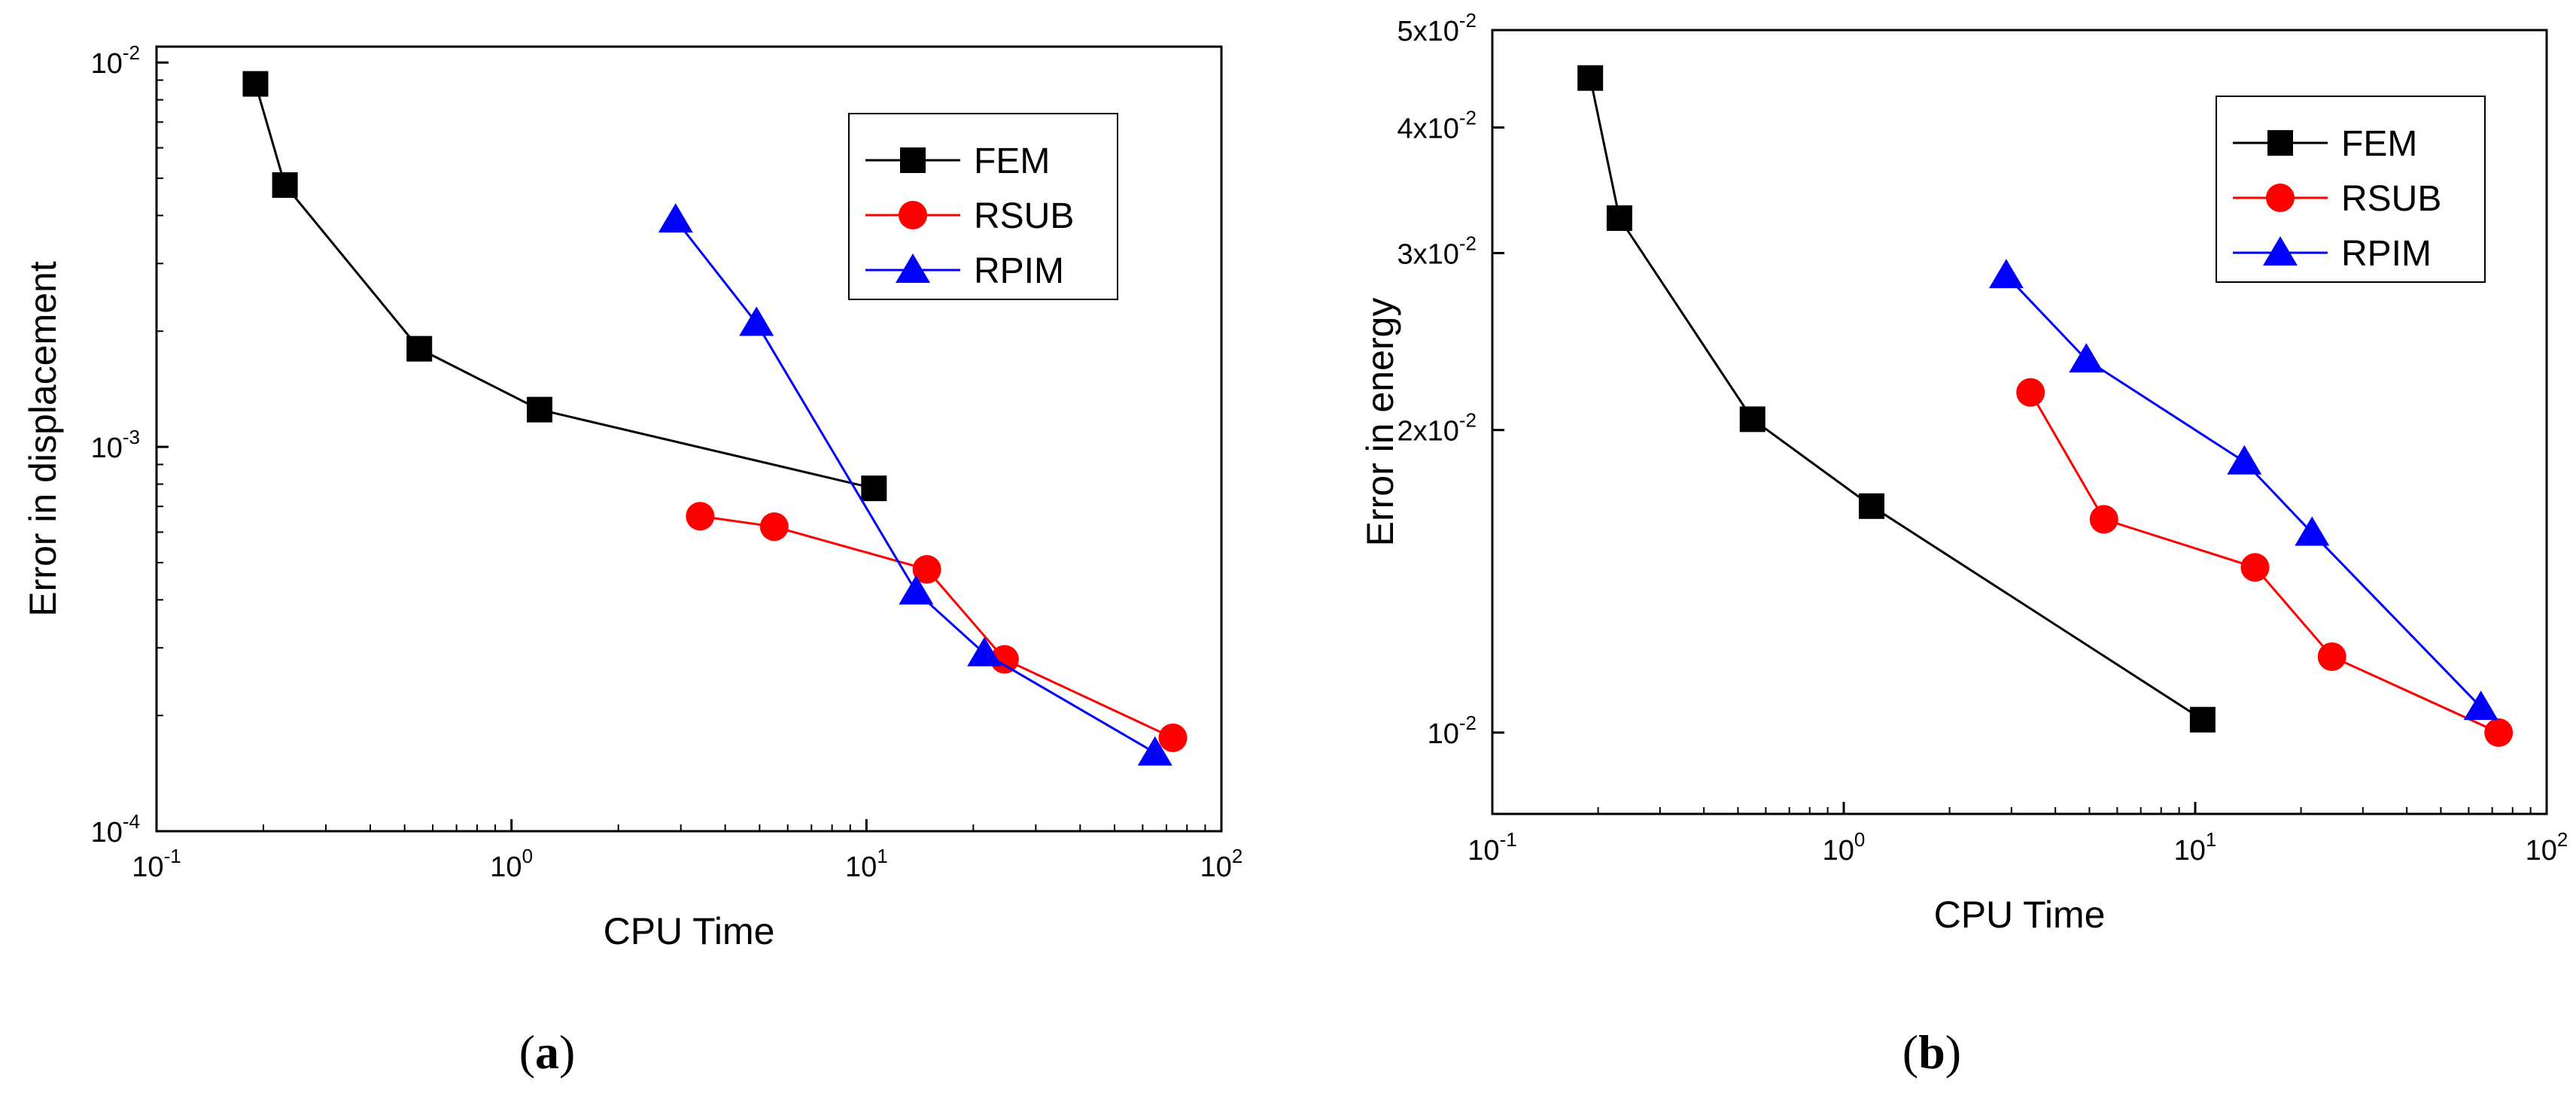  I want to click on y-tick-label: 10⁻⁴, so click(115, 830).